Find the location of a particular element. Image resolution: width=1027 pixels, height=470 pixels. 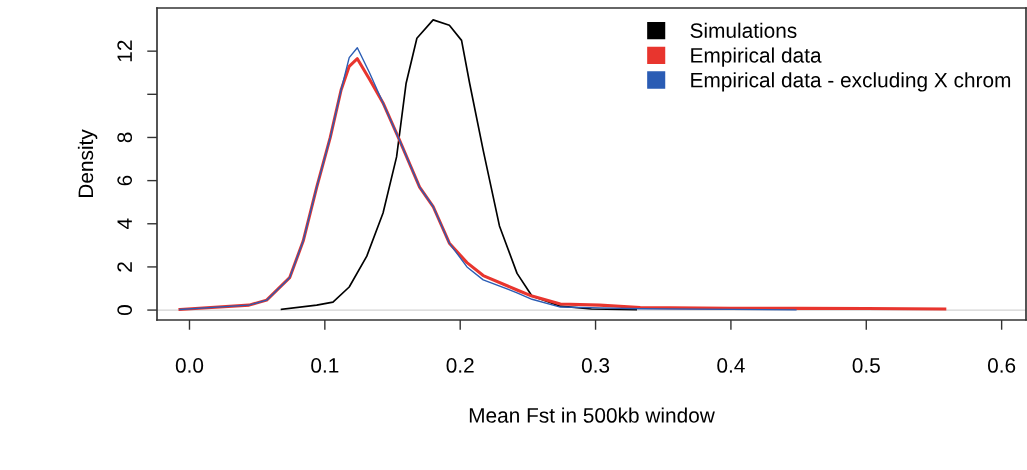

x-axis-title: Mean Fst in 500kb window is located at coordinates (592, 415).